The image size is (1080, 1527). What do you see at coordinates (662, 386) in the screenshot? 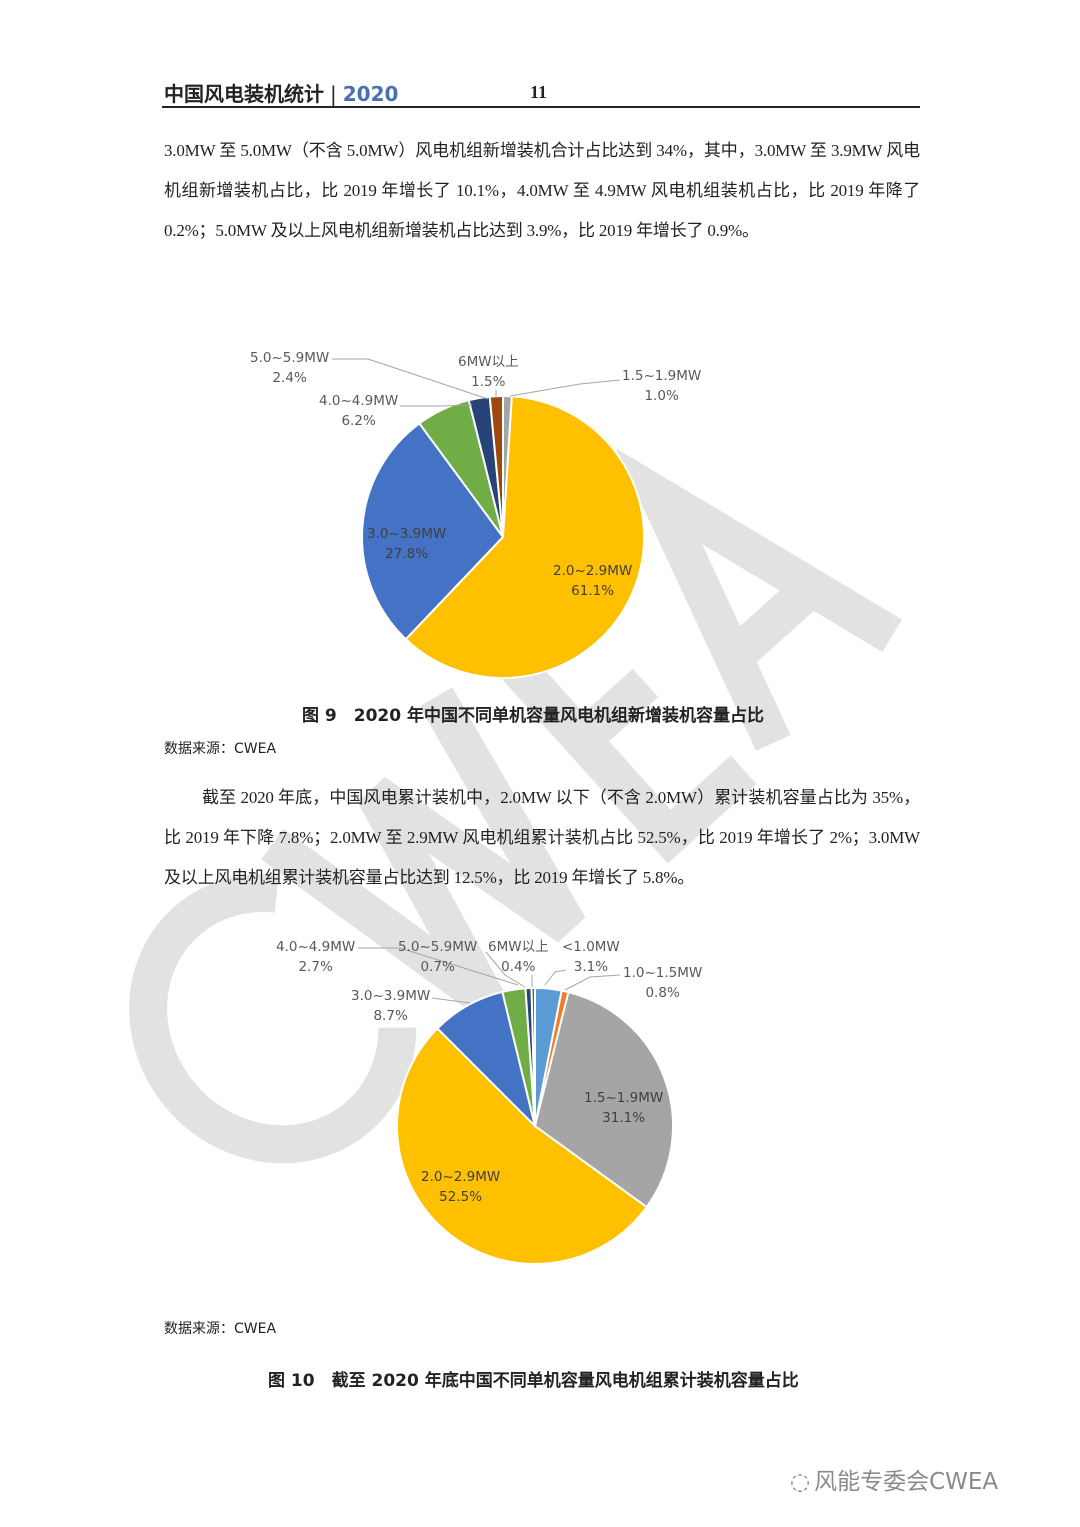
I see `pie1-label-1.5-1.9: 1.5~1.9MW 1.0%` at bounding box center [662, 386].